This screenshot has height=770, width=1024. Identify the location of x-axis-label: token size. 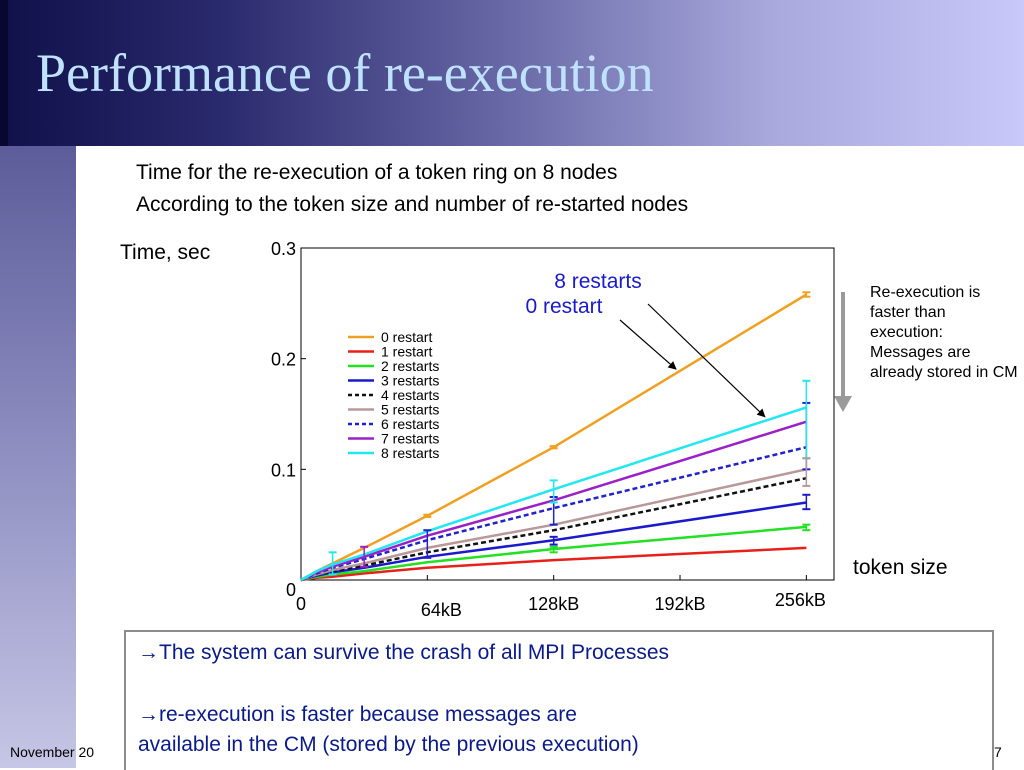
(900, 567).